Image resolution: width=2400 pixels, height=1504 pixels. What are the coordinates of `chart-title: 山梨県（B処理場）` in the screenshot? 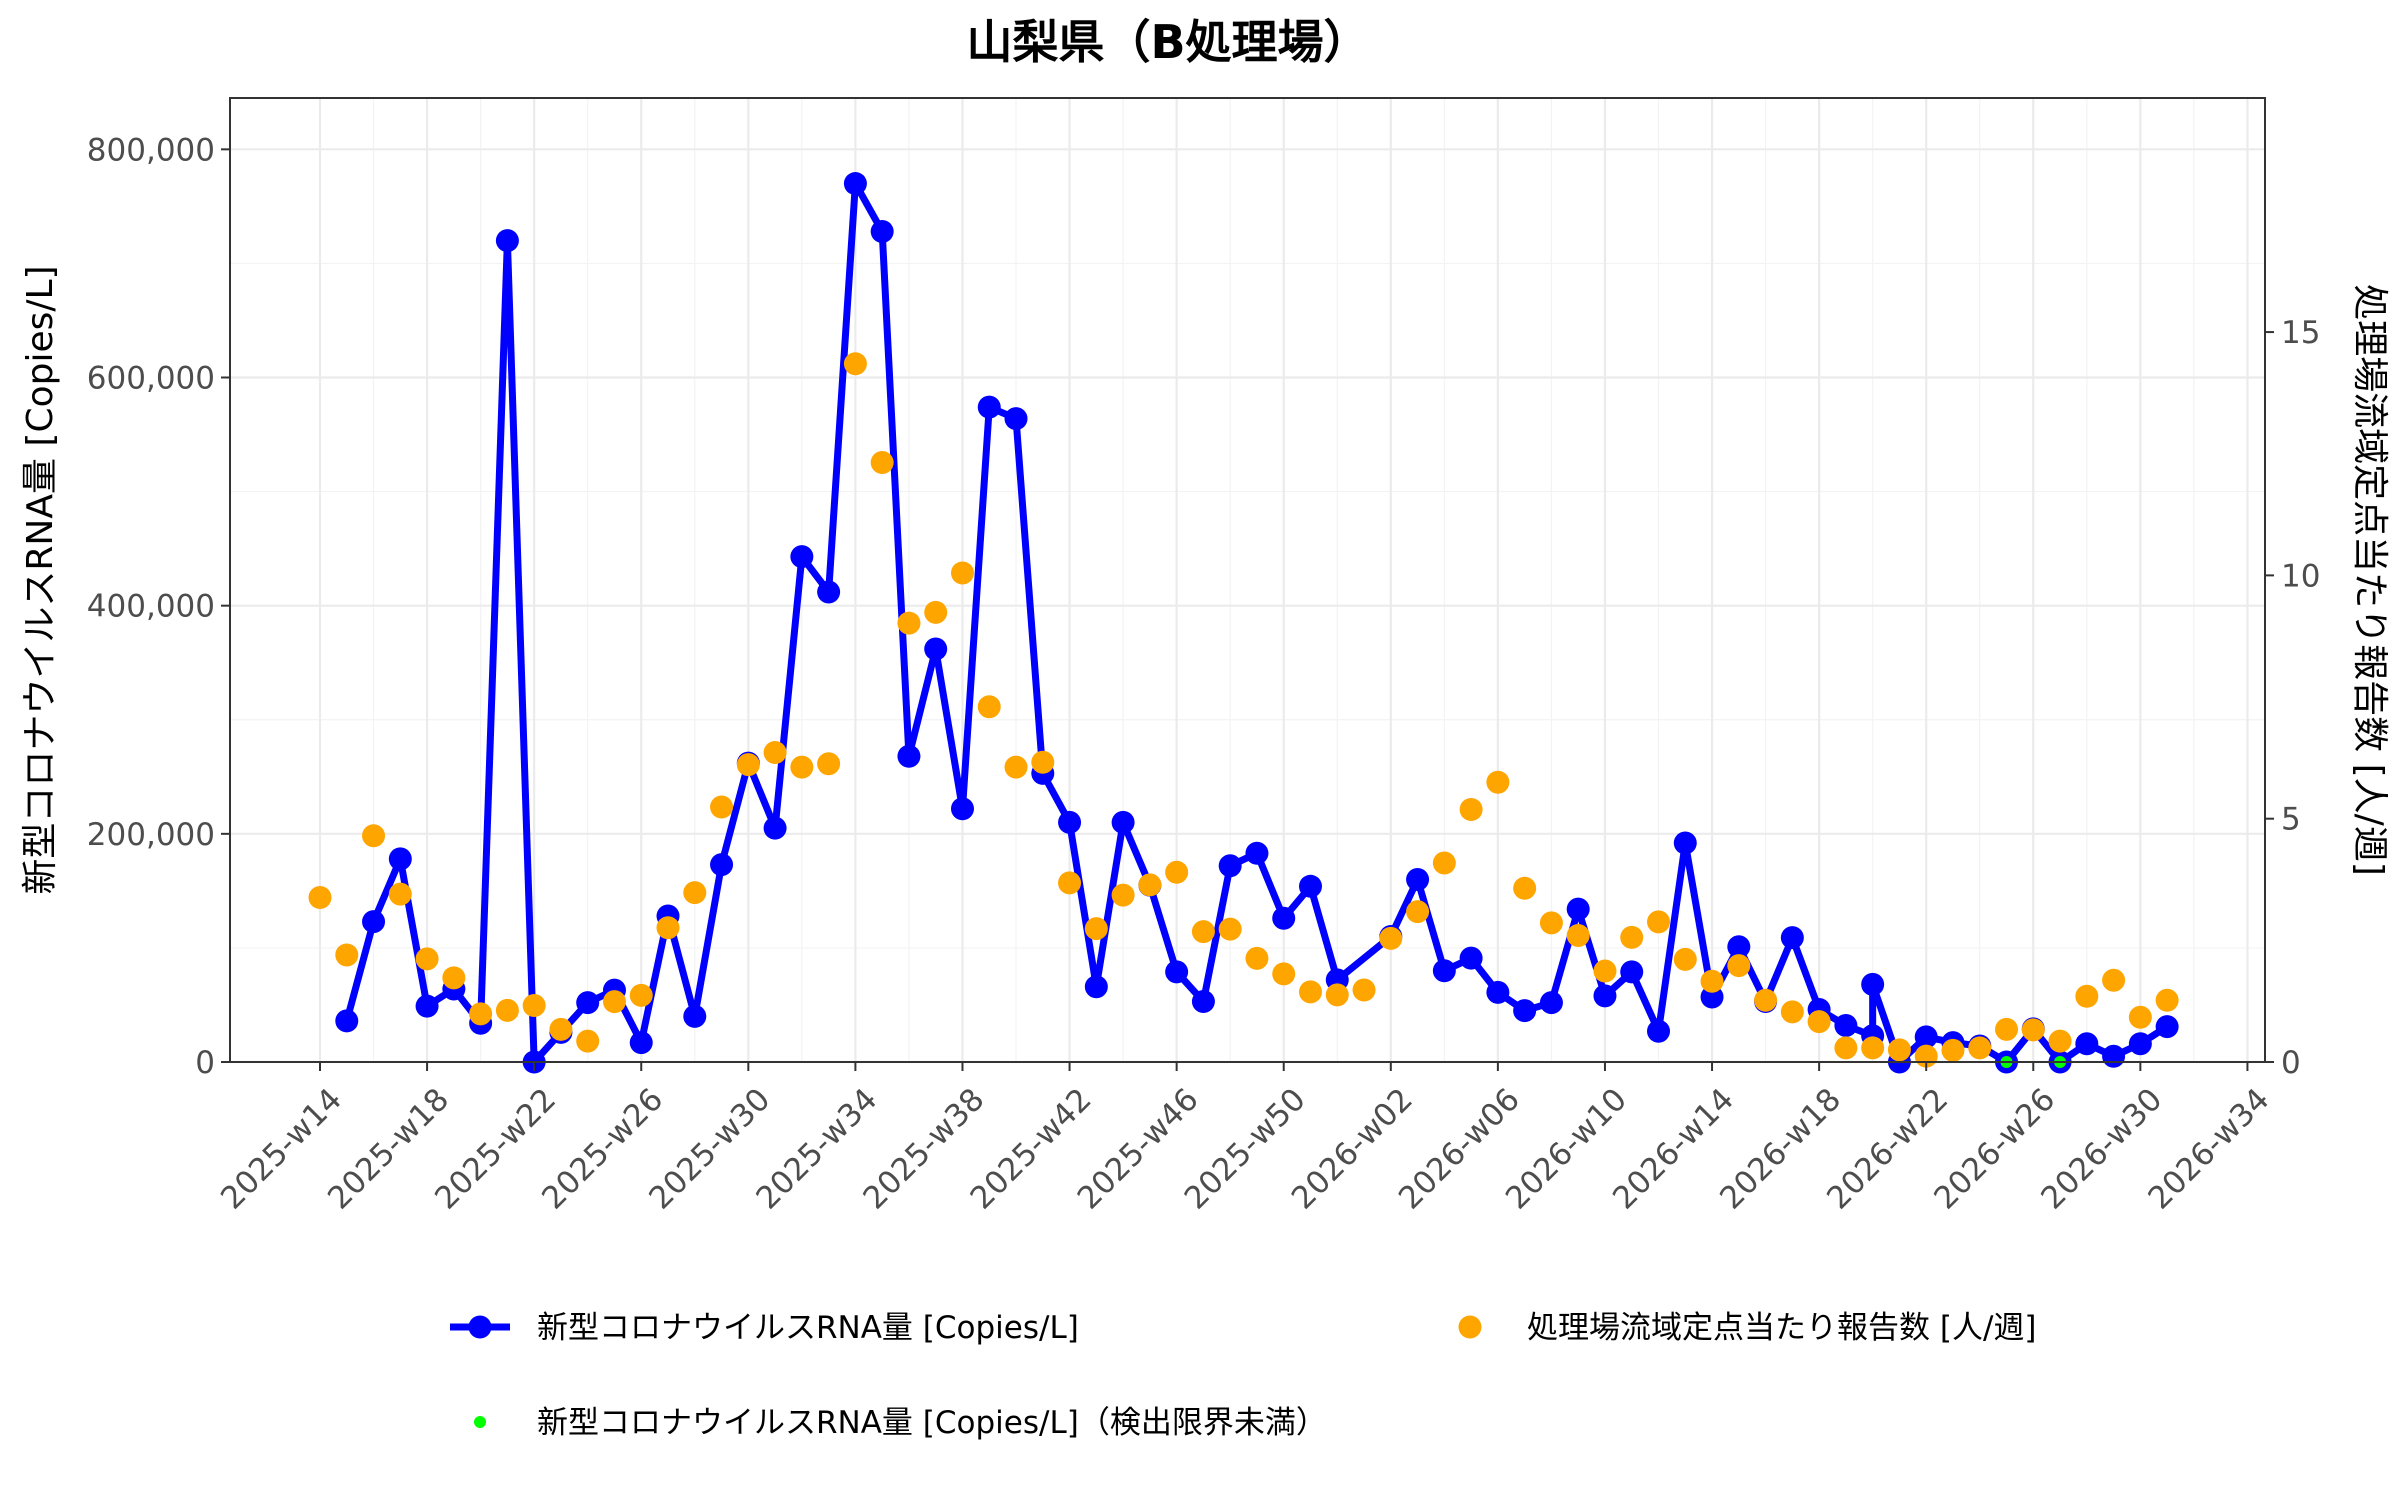 It's located at (1167, 42).